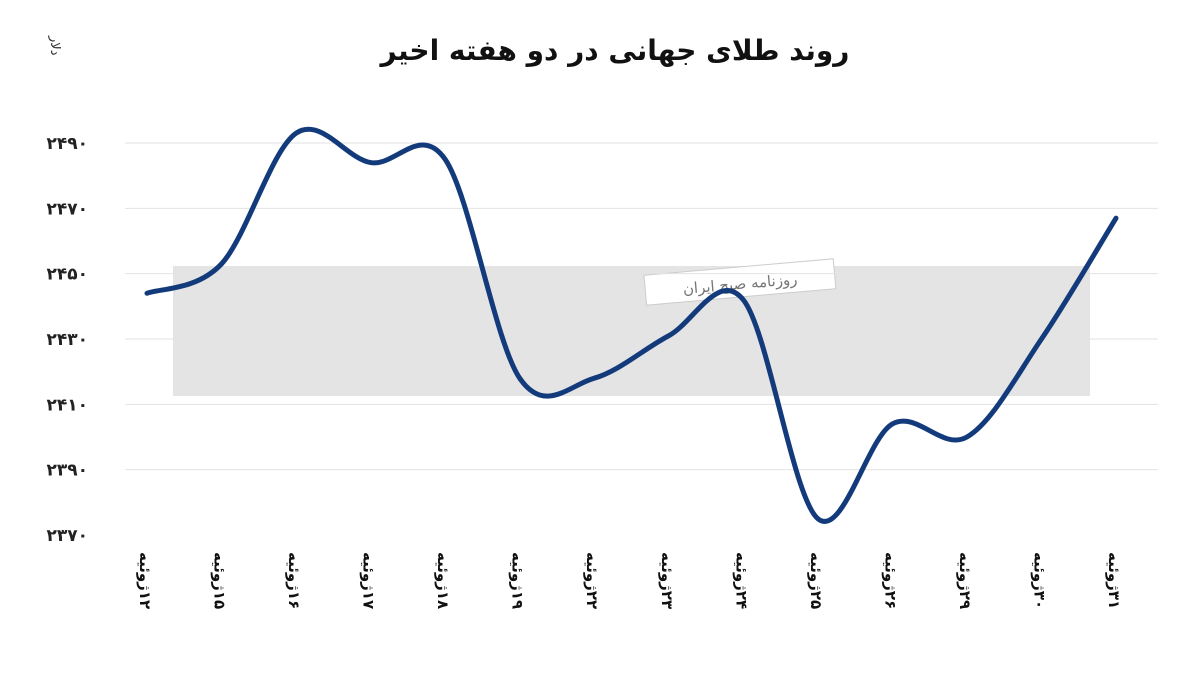 The width and height of the screenshot is (1200, 685). I want to click on x-tick-label: ۳۱ژوئیه, so click(1114, 580).